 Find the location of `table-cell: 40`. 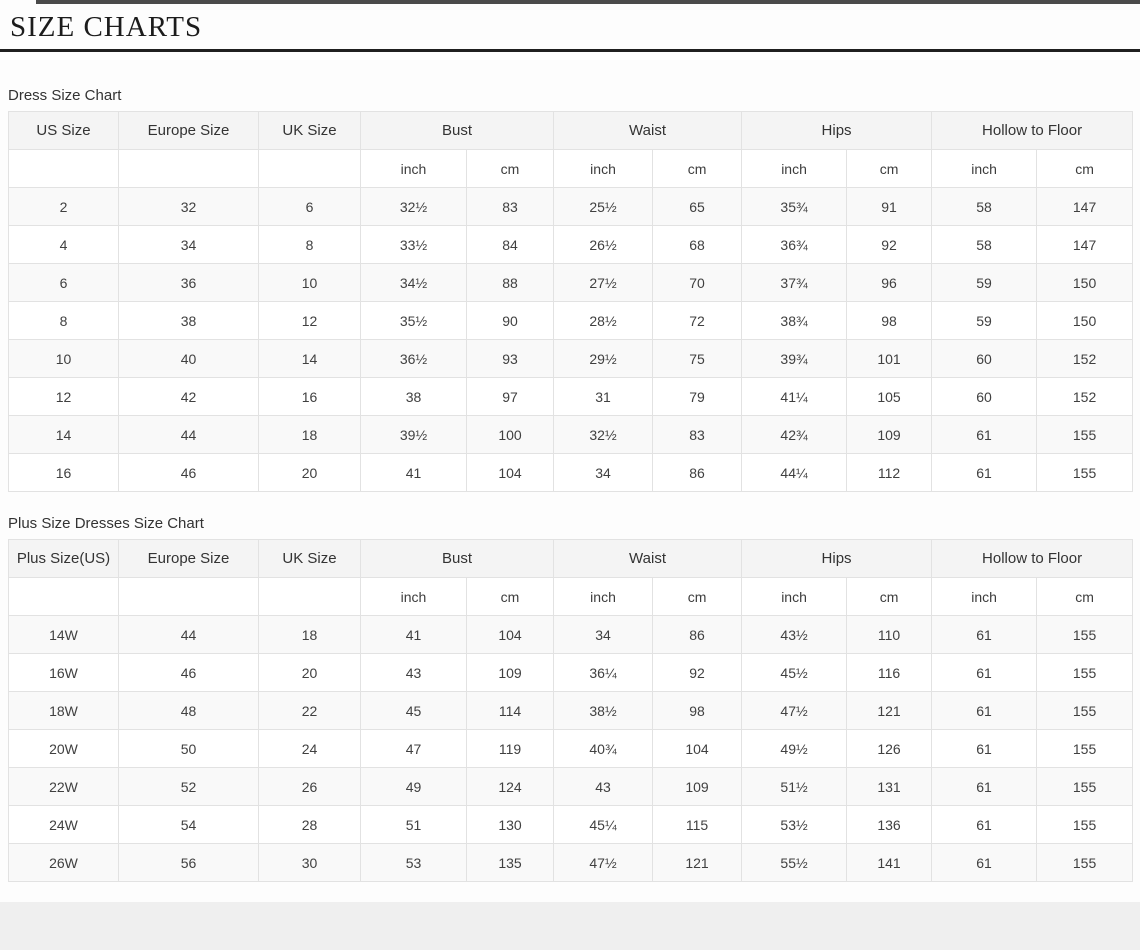

table-cell: 40 is located at coordinates (188, 358).